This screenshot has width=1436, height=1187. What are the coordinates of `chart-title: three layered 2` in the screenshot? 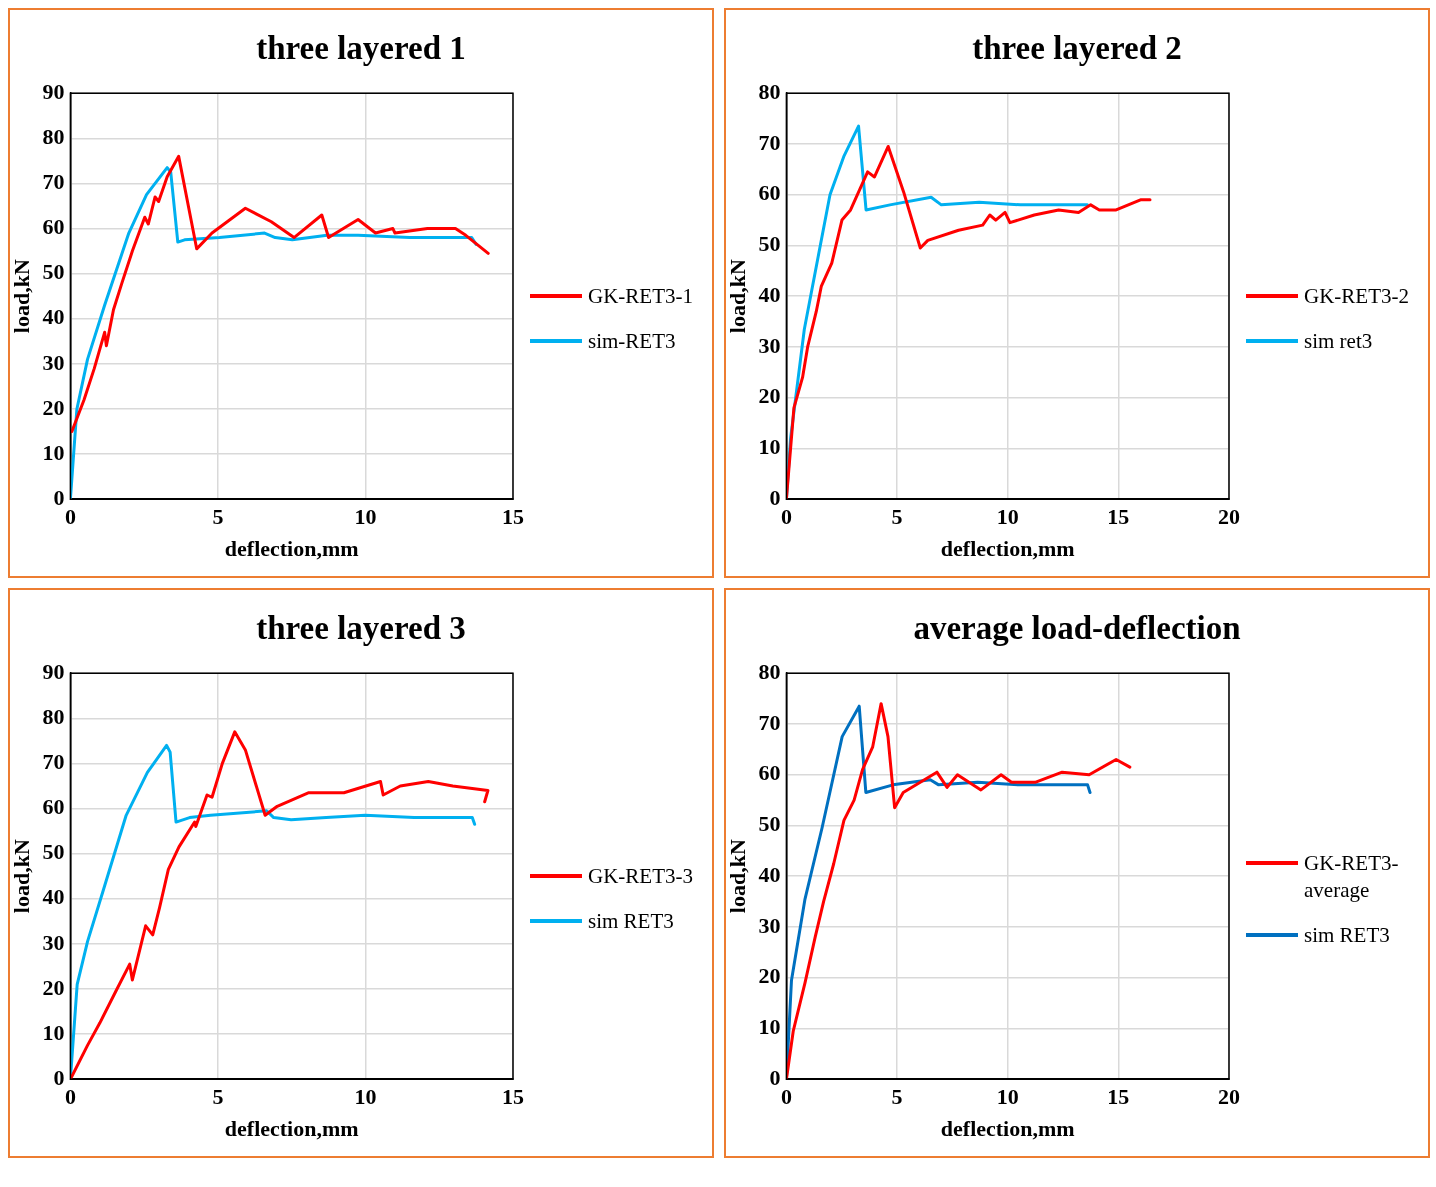 It's located at (1077, 49).